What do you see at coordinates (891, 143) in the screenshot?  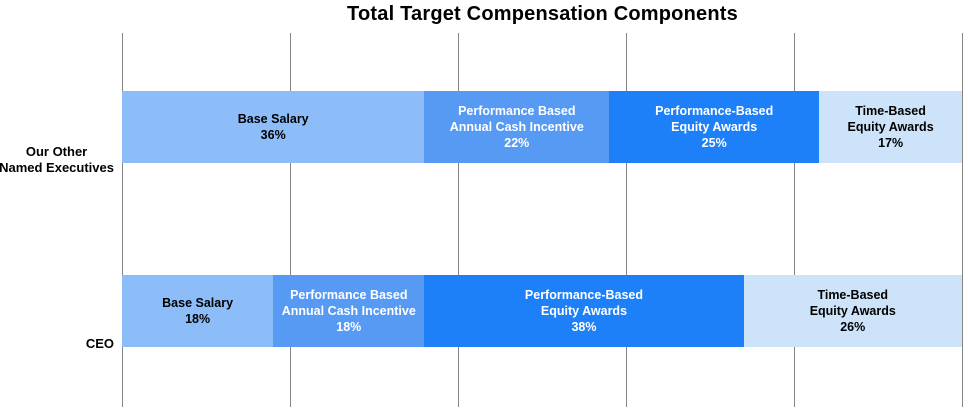 I see `bar-segment-line: 17%` at bounding box center [891, 143].